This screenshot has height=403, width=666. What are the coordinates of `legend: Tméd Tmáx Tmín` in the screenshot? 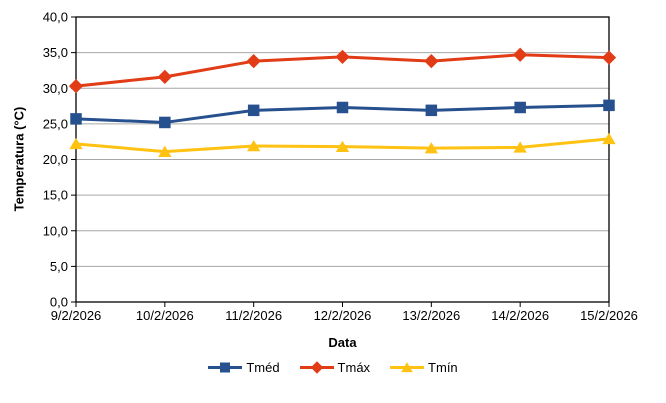 It's located at (333, 367).